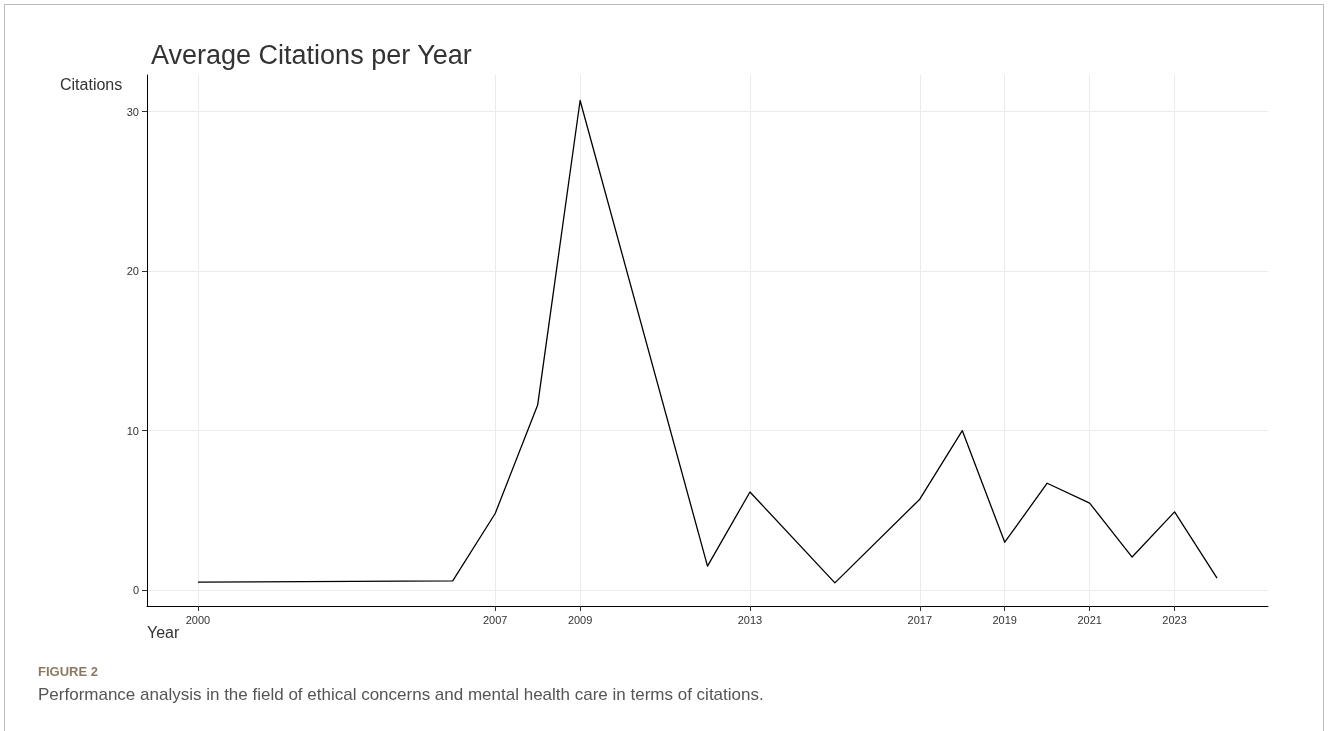 This screenshot has height=731, width=1328. What do you see at coordinates (401, 695) in the screenshot?
I see `text: Performance analysis in the field of ethical concerns and mental health care in terms of citations.` at bounding box center [401, 695].